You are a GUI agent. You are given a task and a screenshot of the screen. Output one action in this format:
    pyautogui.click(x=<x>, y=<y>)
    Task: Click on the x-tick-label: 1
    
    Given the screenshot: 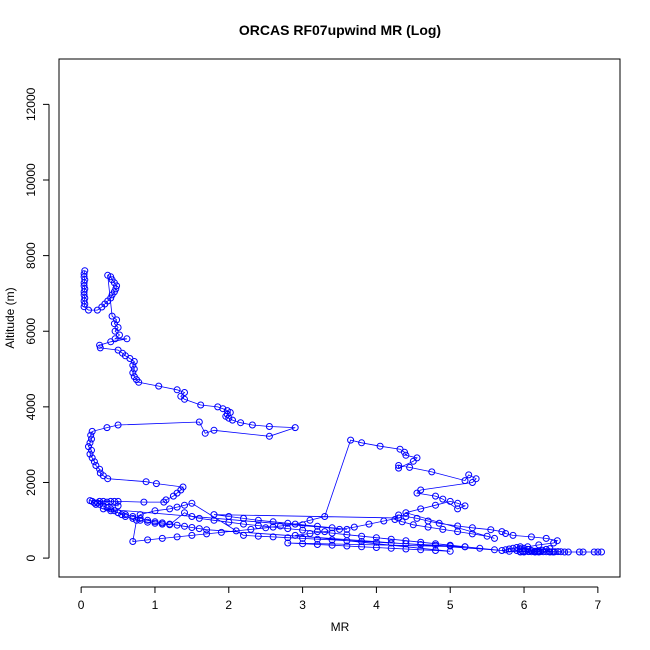 What is the action you would take?
    pyautogui.click(x=155, y=605)
    